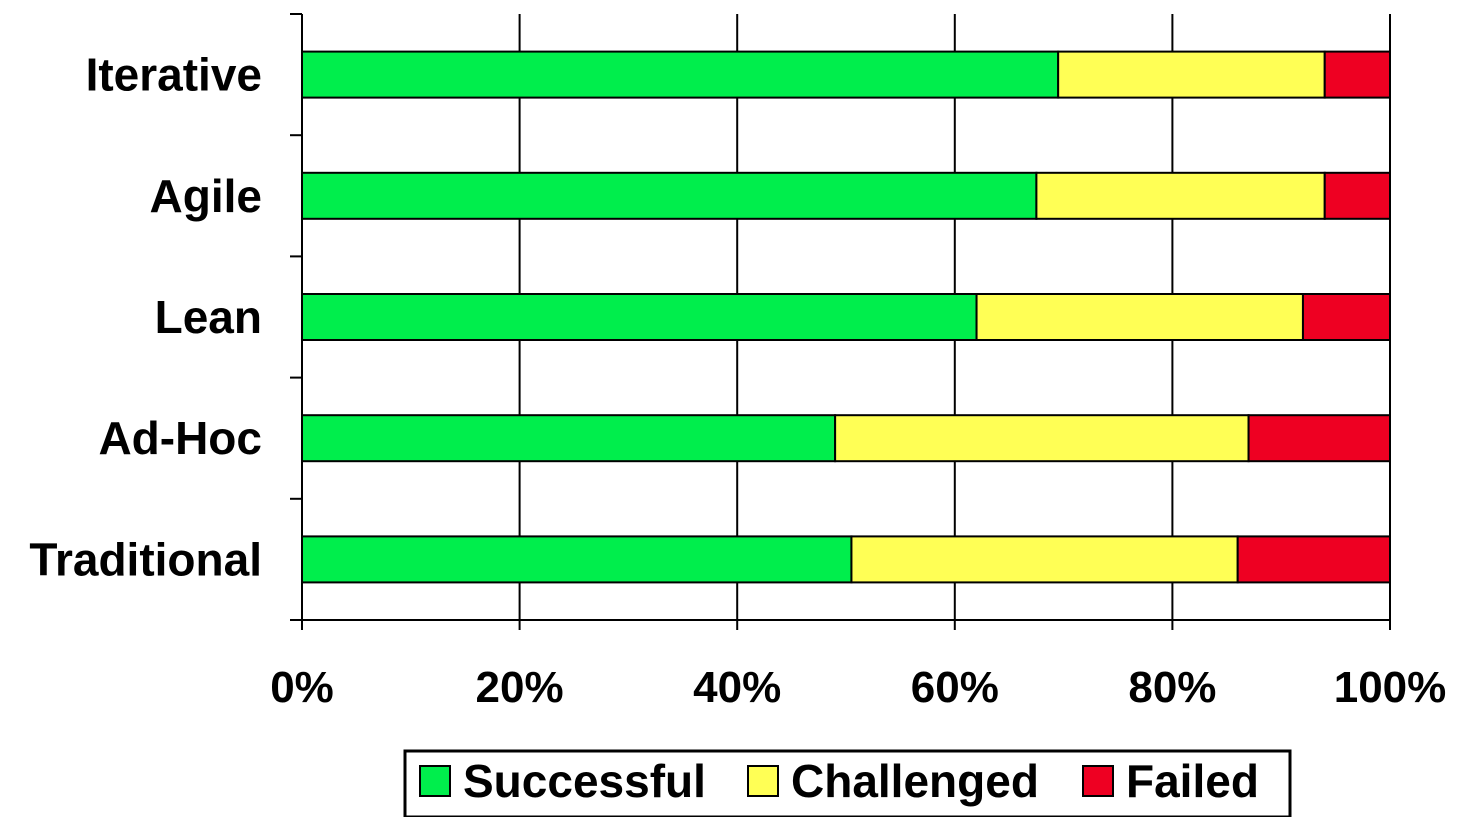 The height and width of the screenshot is (822, 1458). I want to click on legend: Successful Challenged Failed, so click(847, 784).